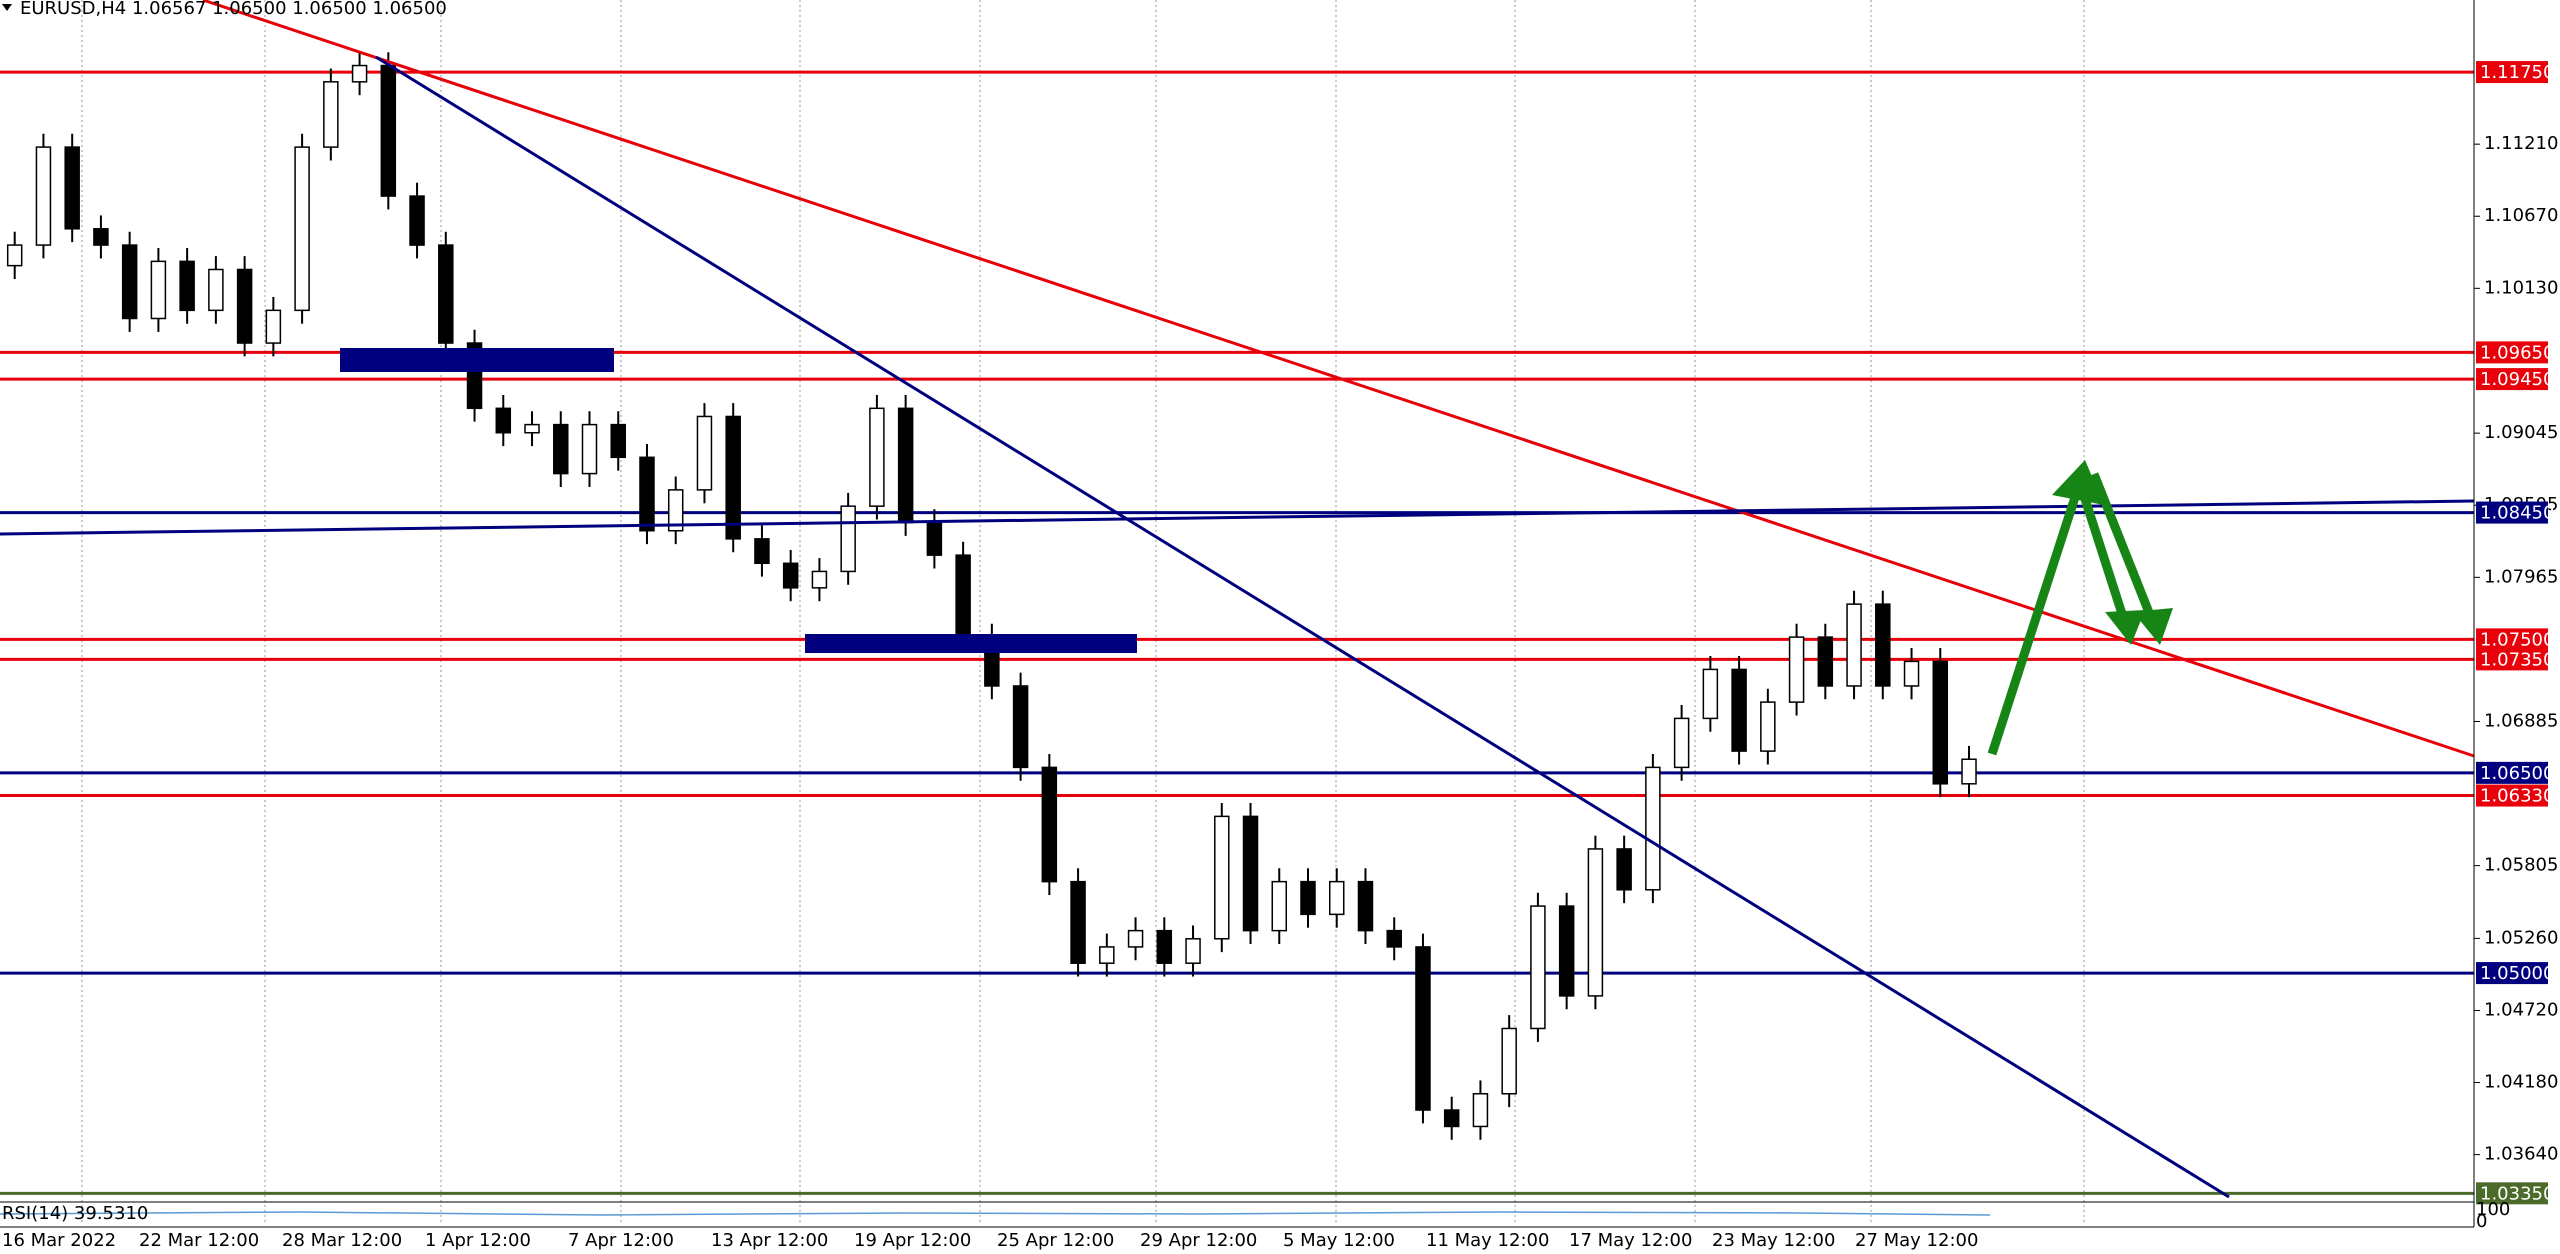  What do you see at coordinates (2517, 379) in the screenshot?
I see `level-label: 1.09450` at bounding box center [2517, 379].